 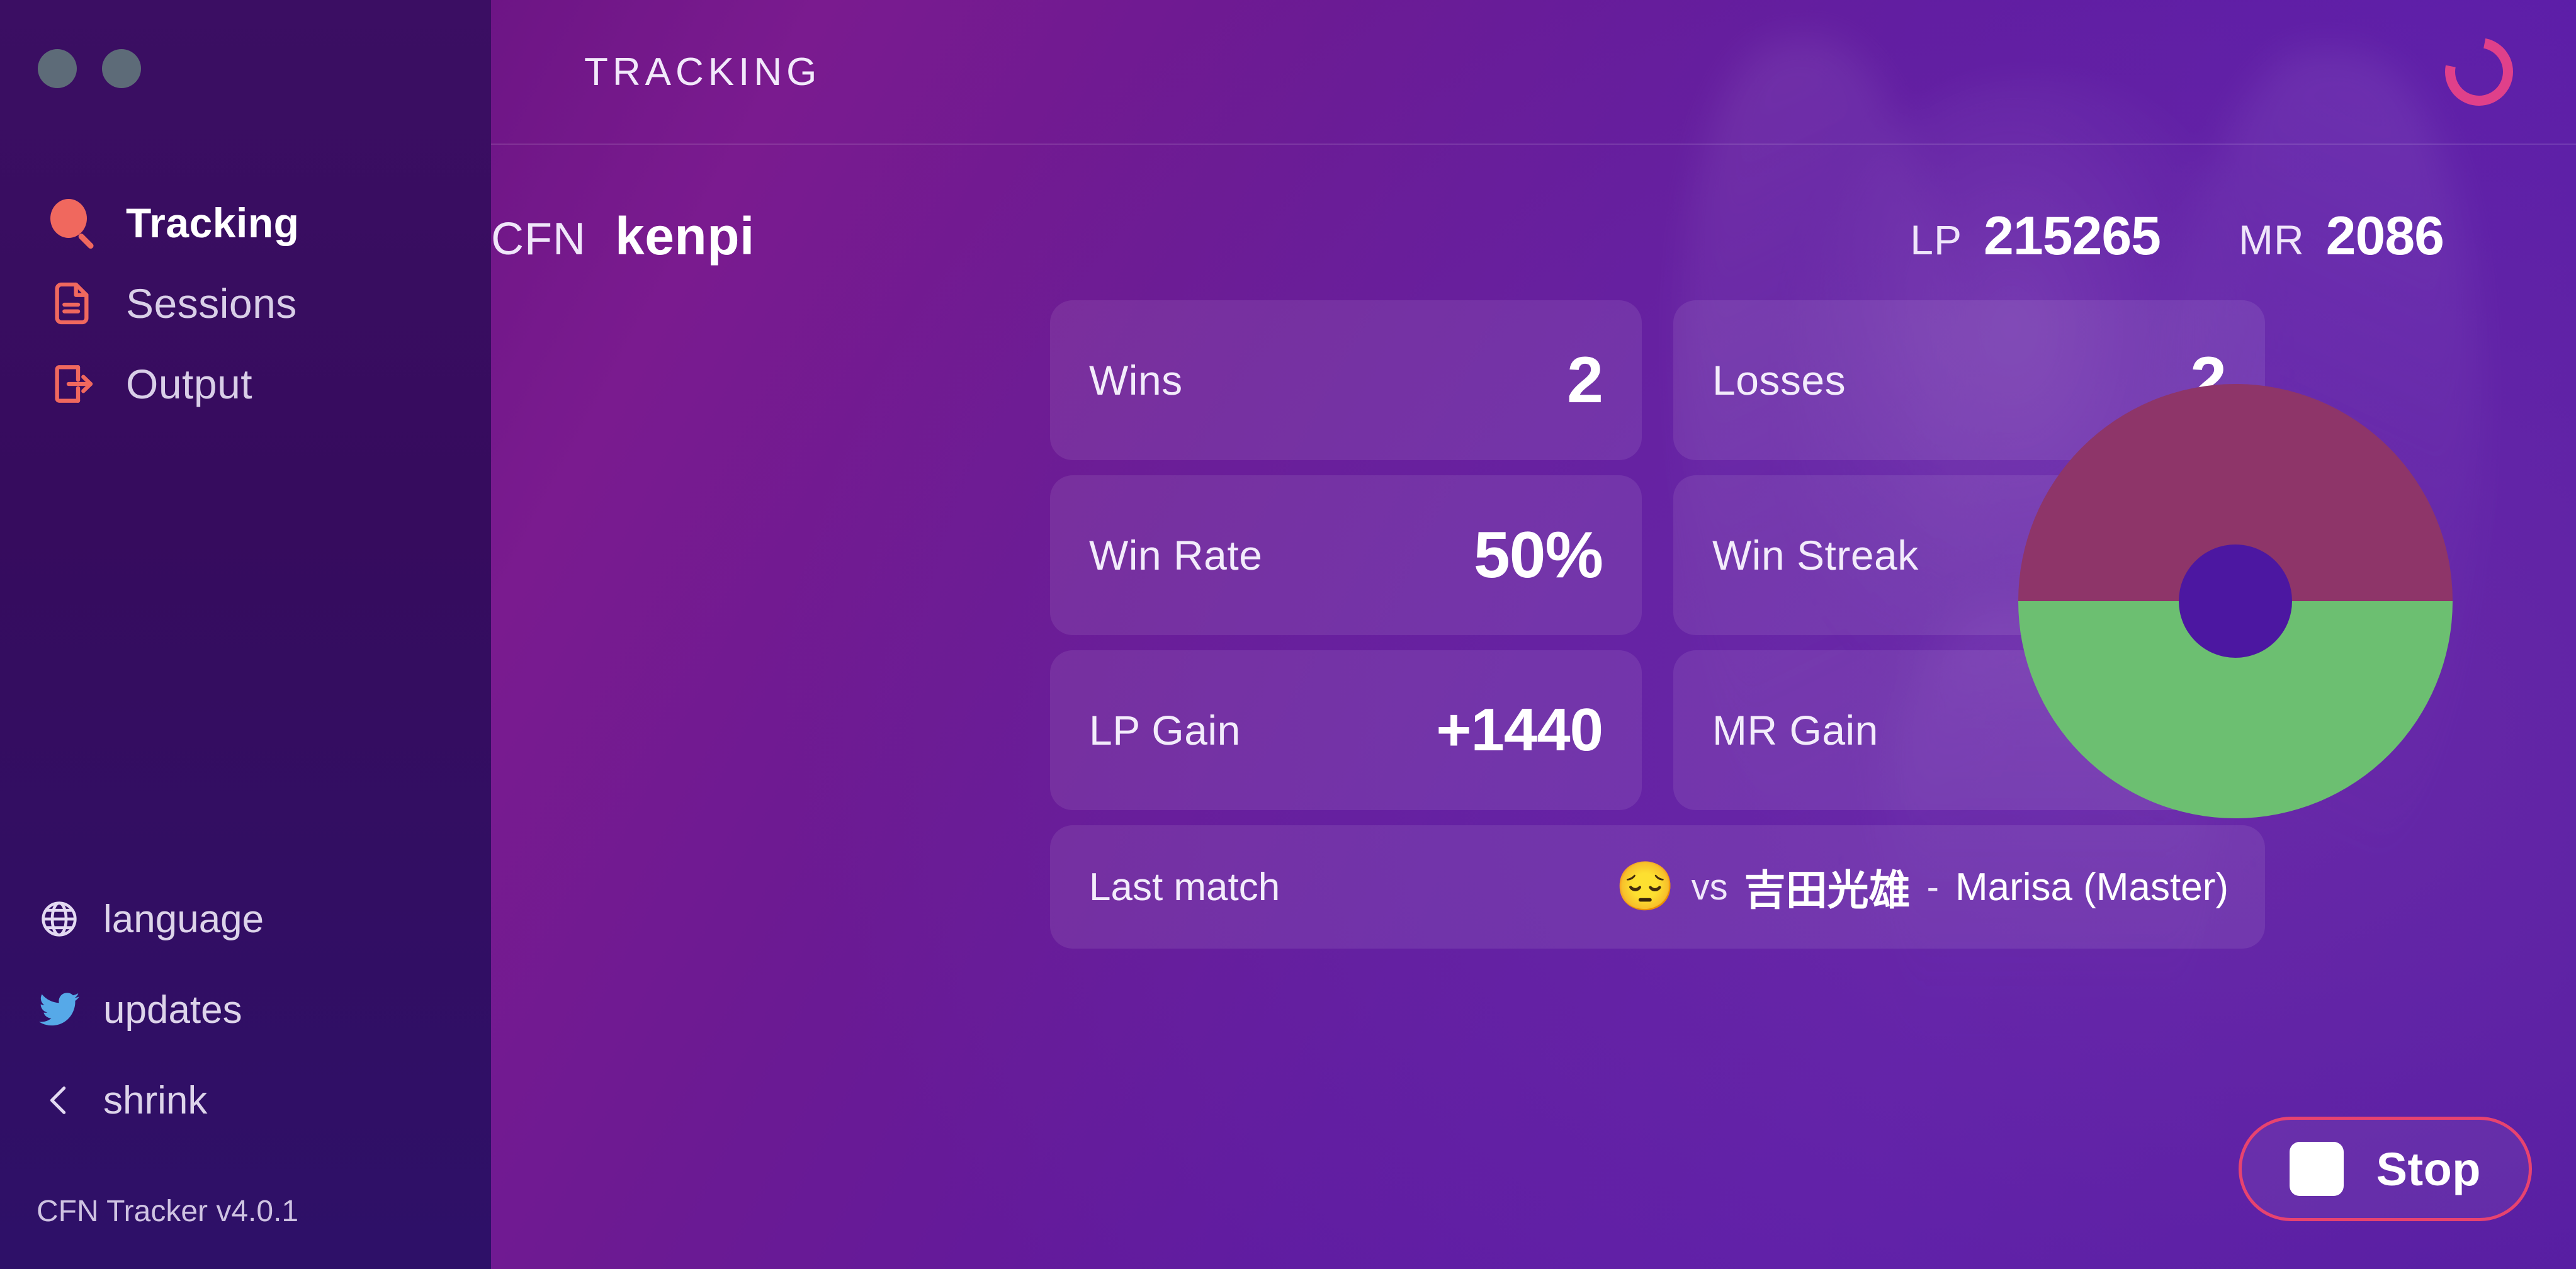 I want to click on sidebar-link-language: language, so click(x=245, y=919).